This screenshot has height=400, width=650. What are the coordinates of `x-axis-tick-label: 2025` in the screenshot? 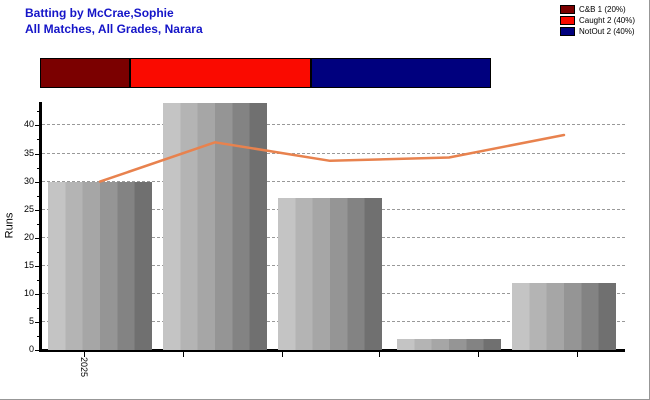 It's located at (84, 367).